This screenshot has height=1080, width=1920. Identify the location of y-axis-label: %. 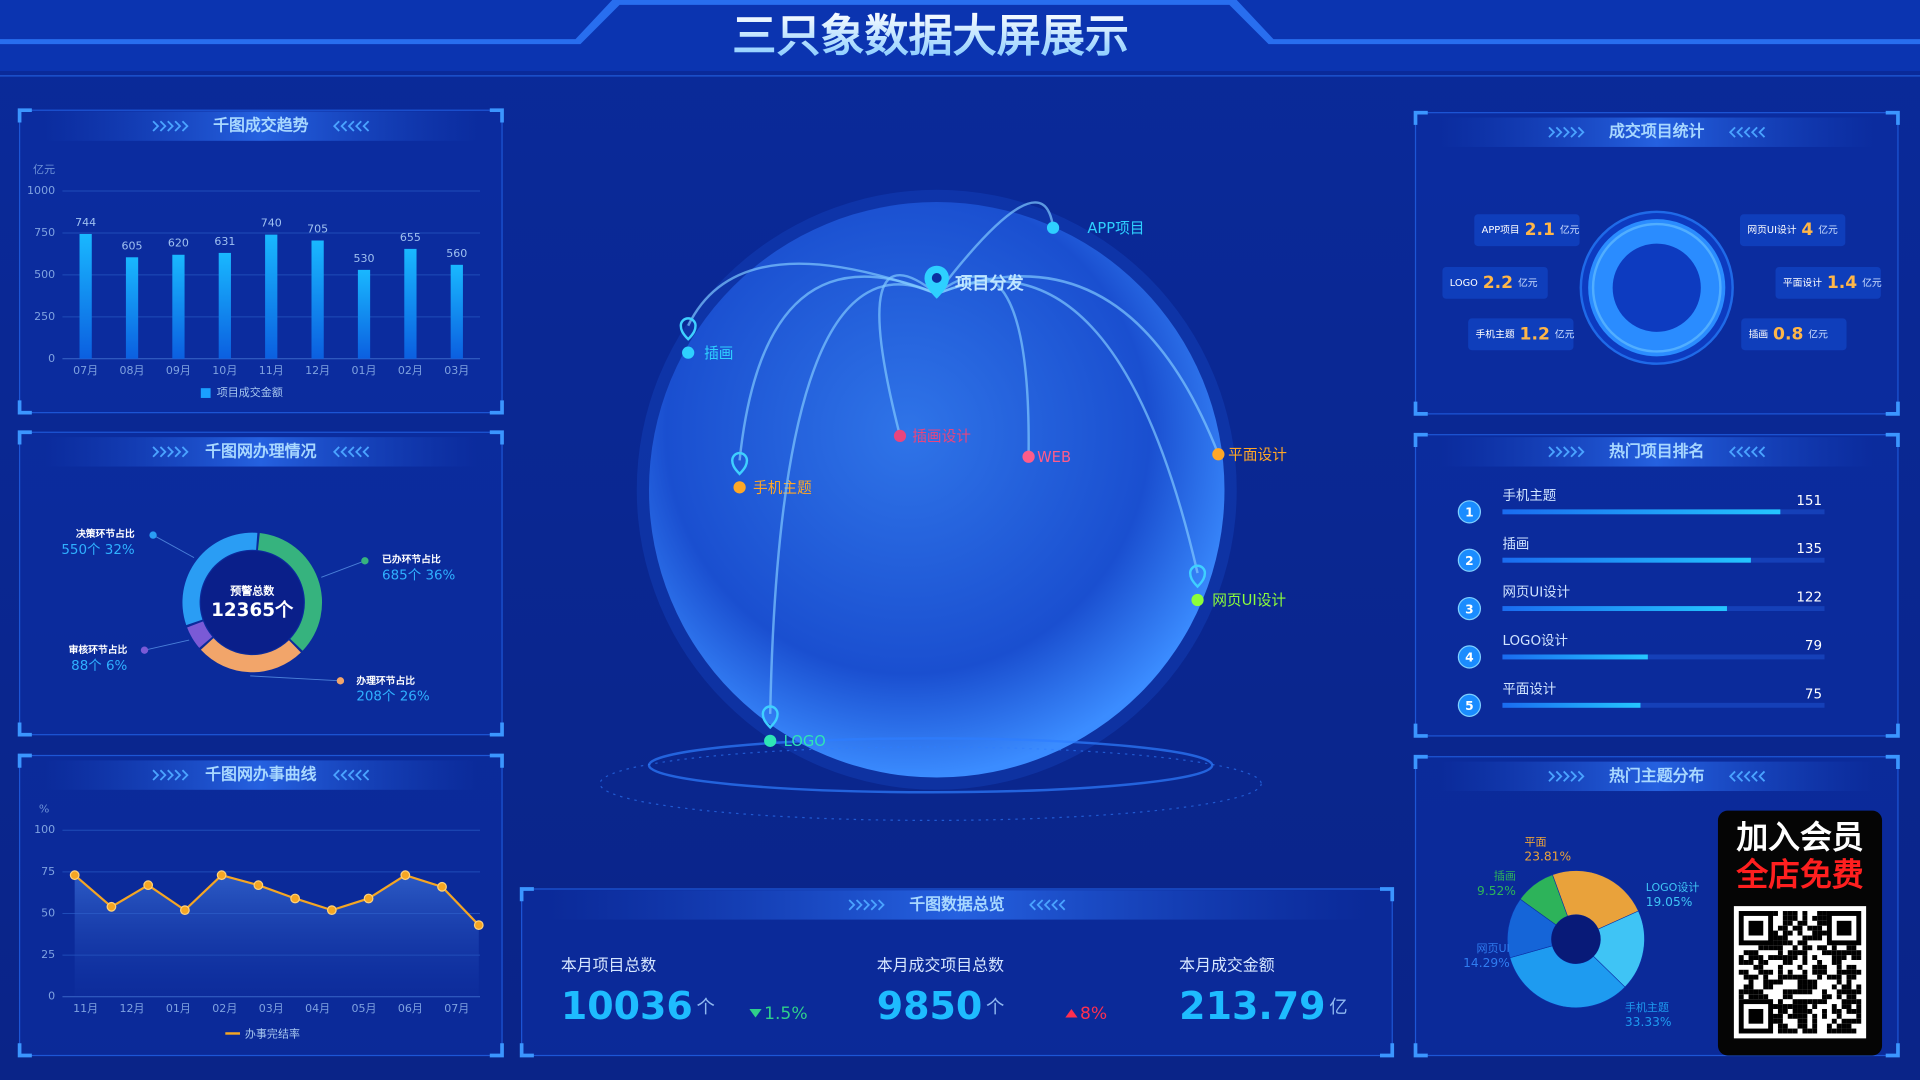
(44, 808).